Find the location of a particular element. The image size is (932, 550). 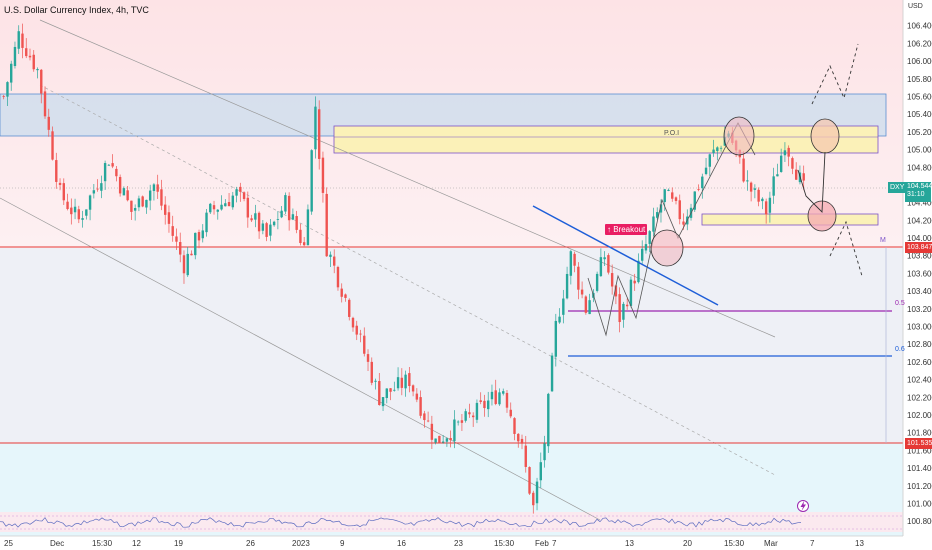

lightning-glyph is located at coordinates (803, 506).